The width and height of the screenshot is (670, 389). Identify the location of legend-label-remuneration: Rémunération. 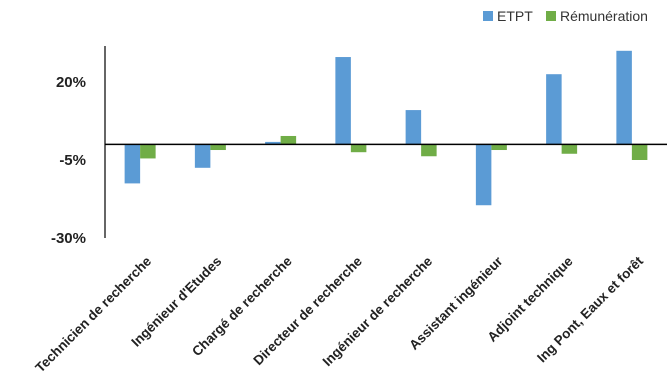
(604, 16).